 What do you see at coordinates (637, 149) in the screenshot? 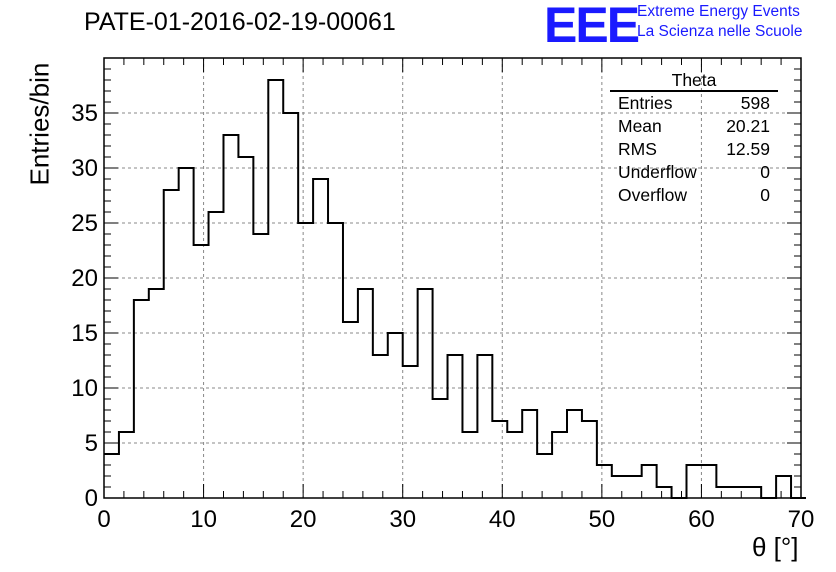
I see `stats-label: RMS` at bounding box center [637, 149].